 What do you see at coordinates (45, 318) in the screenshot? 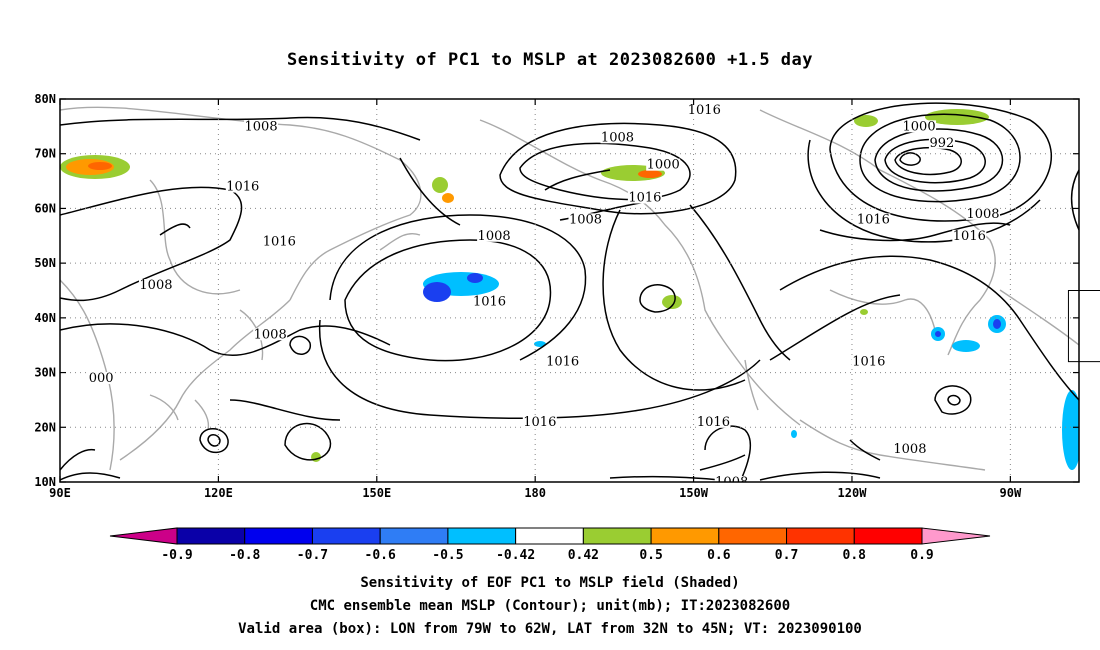
I see `lat-tick-label: 40N` at bounding box center [45, 318].